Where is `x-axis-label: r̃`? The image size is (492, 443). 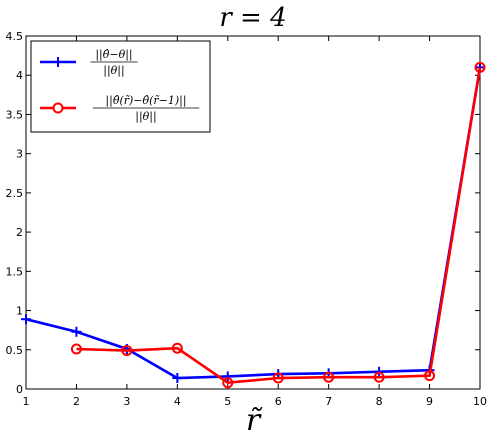
x-axis-label: r̃ is located at coordinates (254, 420).